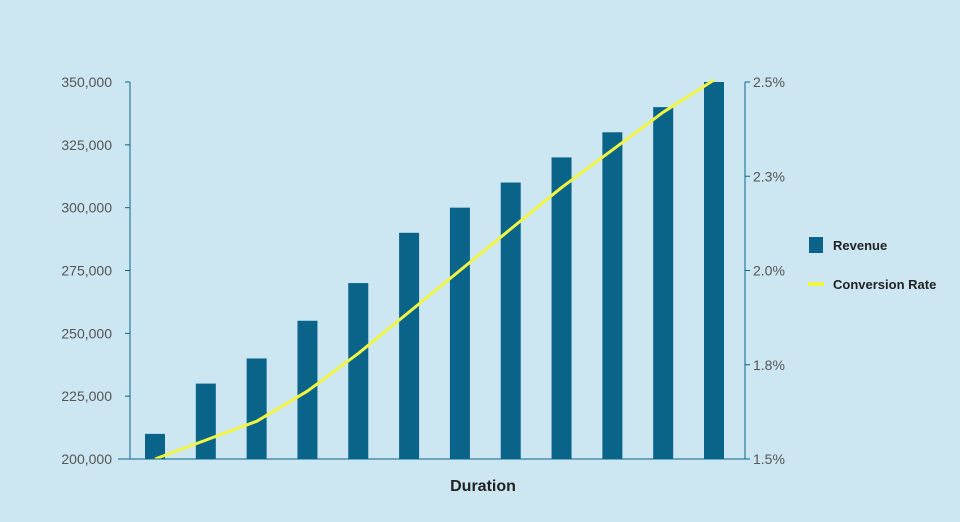 The image size is (960, 522). I want to click on x-axis-title: Duration, so click(483, 486).